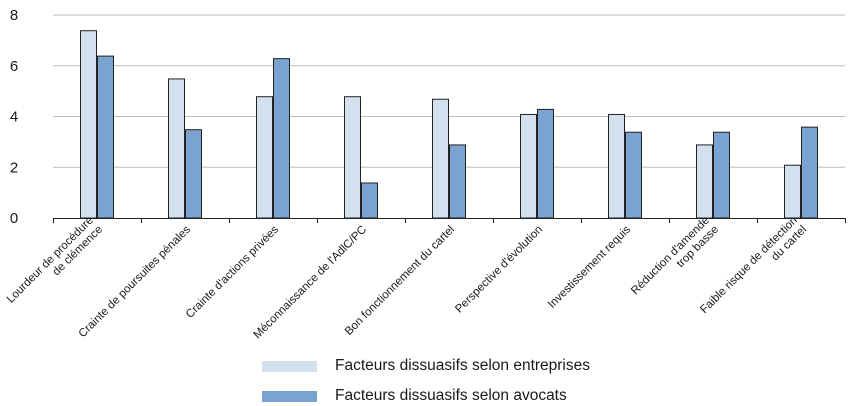 This screenshot has height=406, width=859. What do you see at coordinates (670, 255) in the screenshot?
I see `category-label-line: Réduction d'amende` at bounding box center [670, 255].